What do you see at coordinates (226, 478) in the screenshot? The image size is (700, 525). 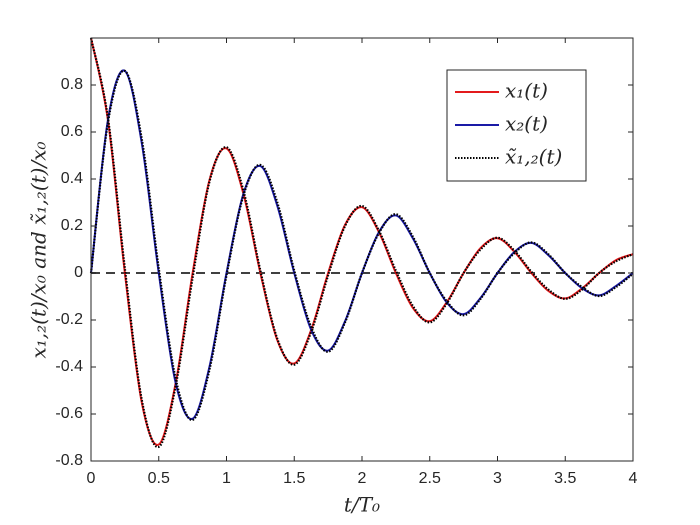 I see `x-tick-label: 1` at bounding box center [226, 478].